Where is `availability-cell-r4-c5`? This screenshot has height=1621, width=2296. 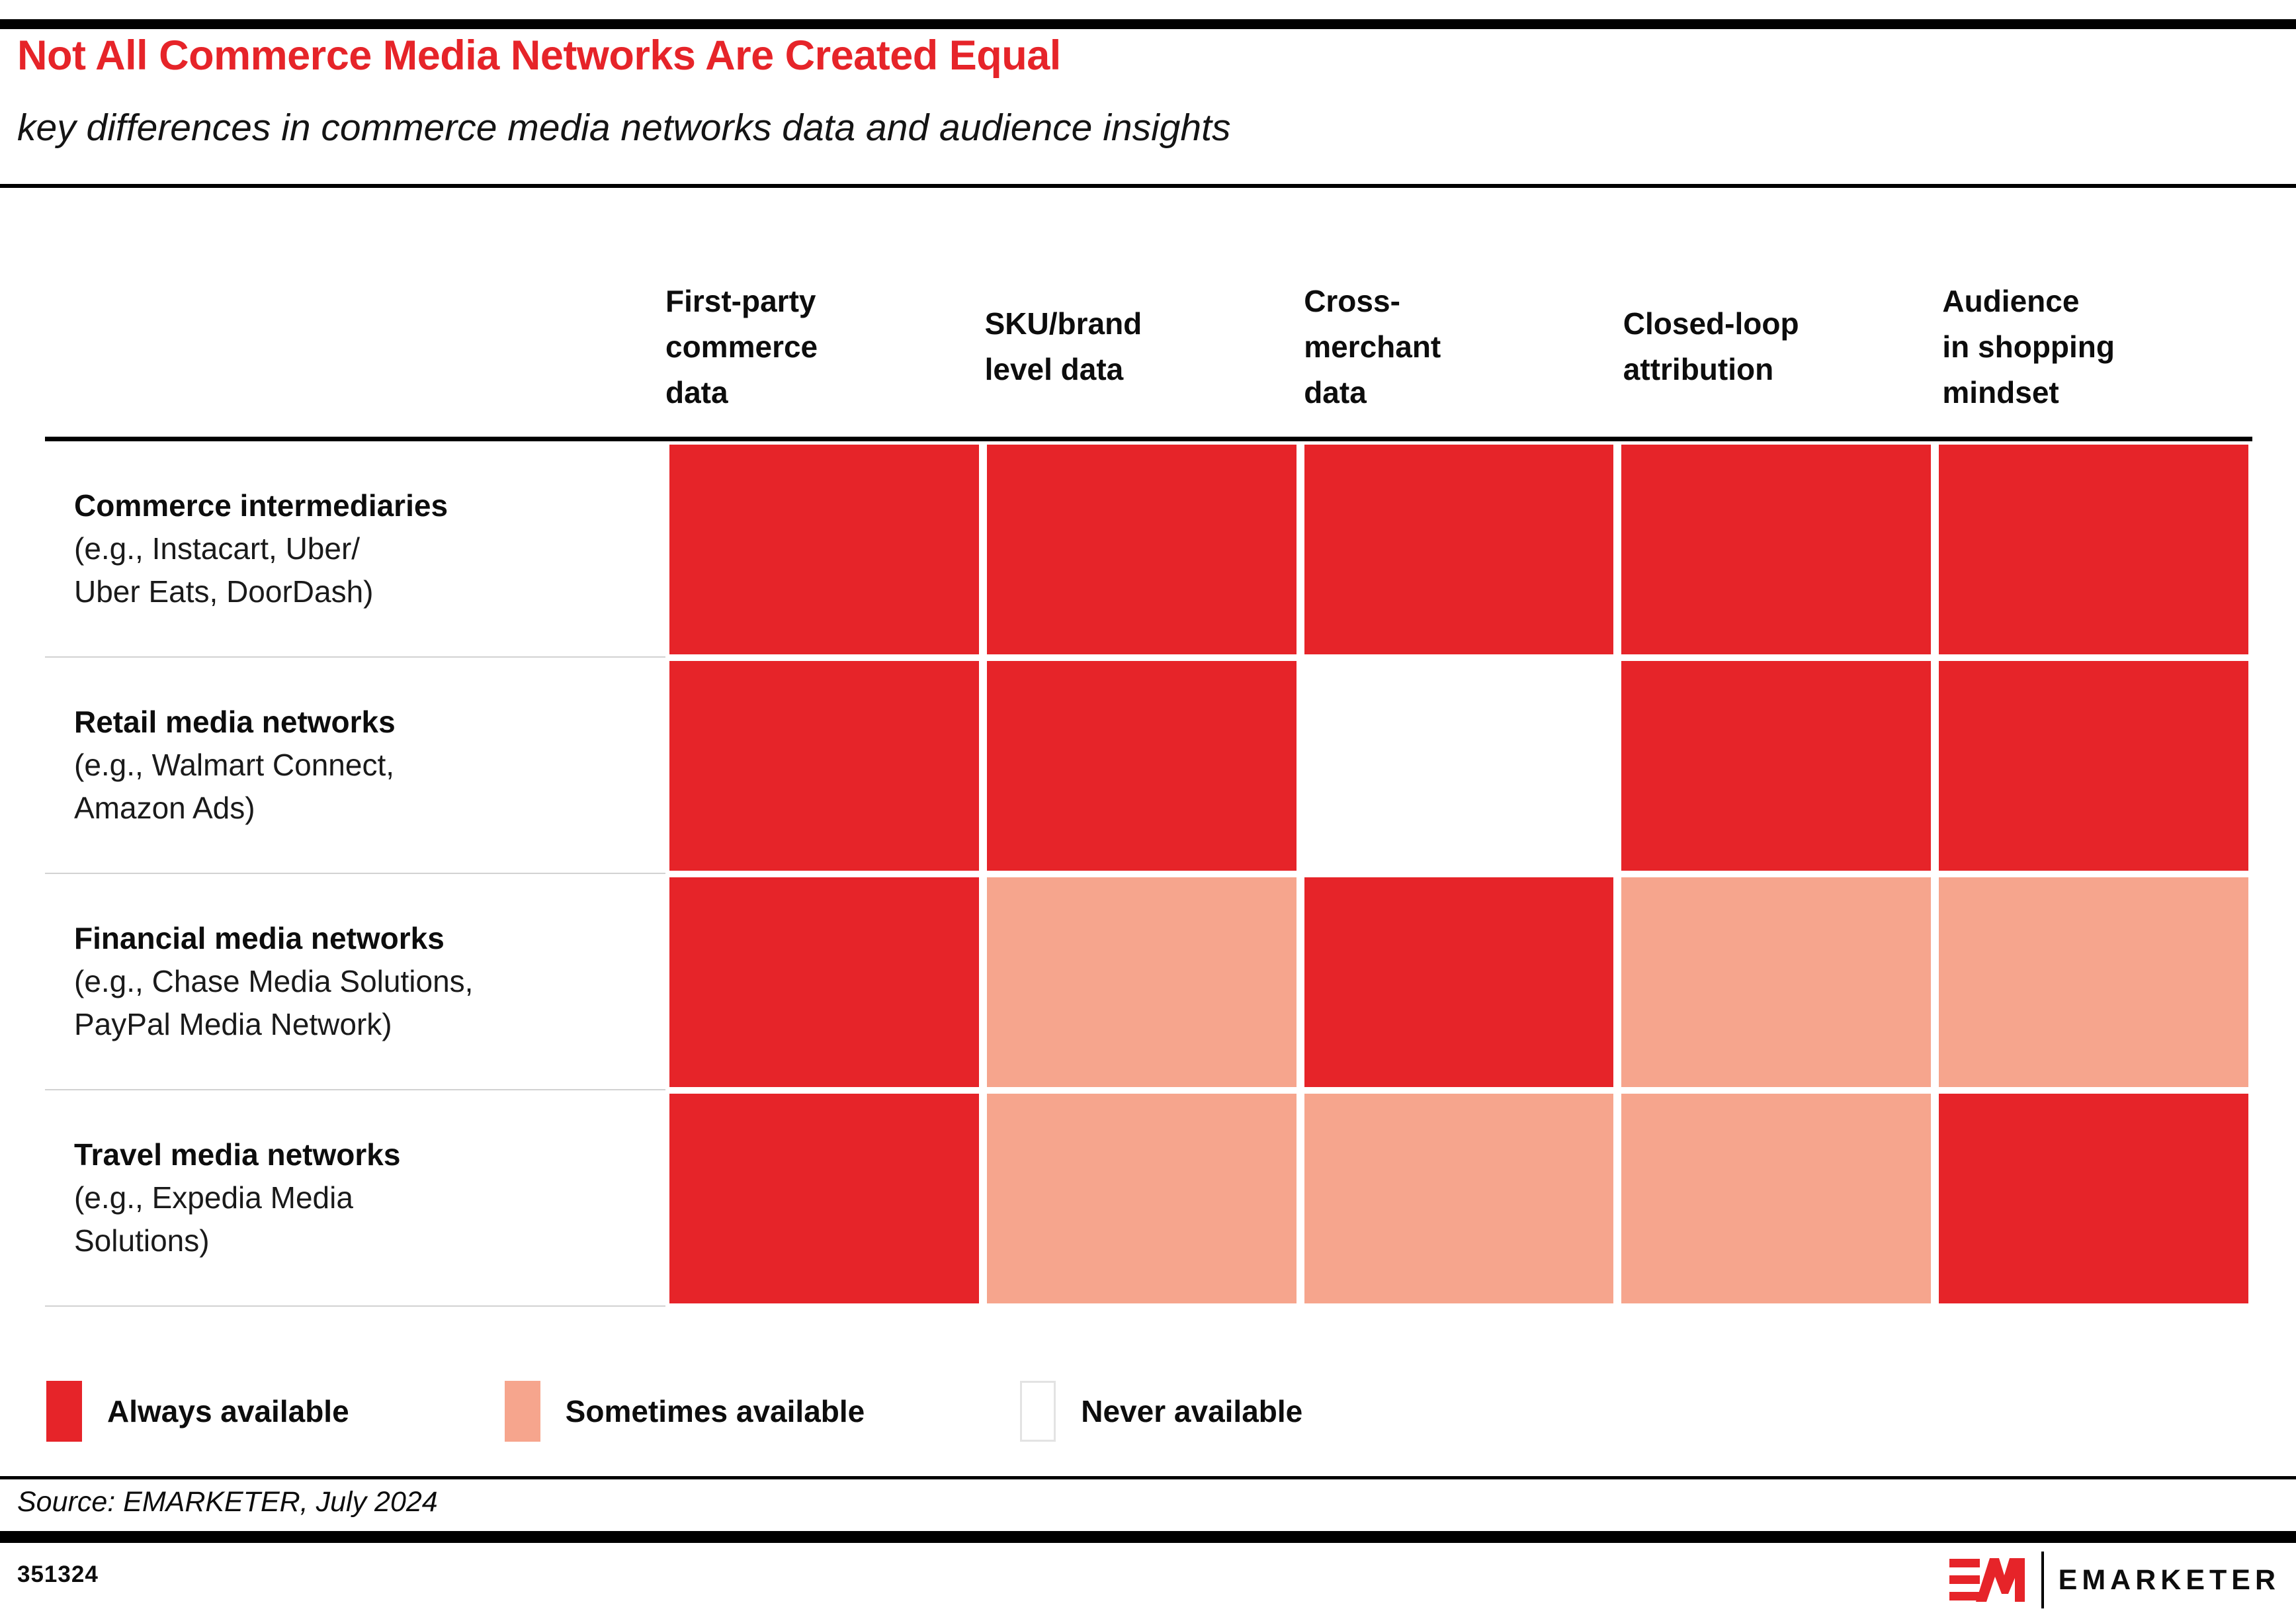
availability-cell-r4-c5 is located at coordinates (2093, 1198).